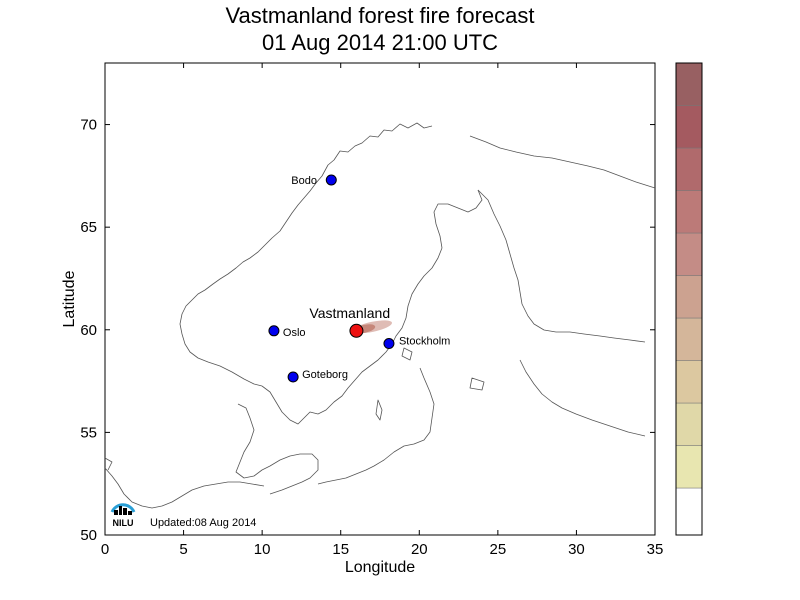 This screenshot has width=800, height=600. Describe the element at coordinates (582, 398) in the screenshot. I see `coastline-baltic-east` at that location.